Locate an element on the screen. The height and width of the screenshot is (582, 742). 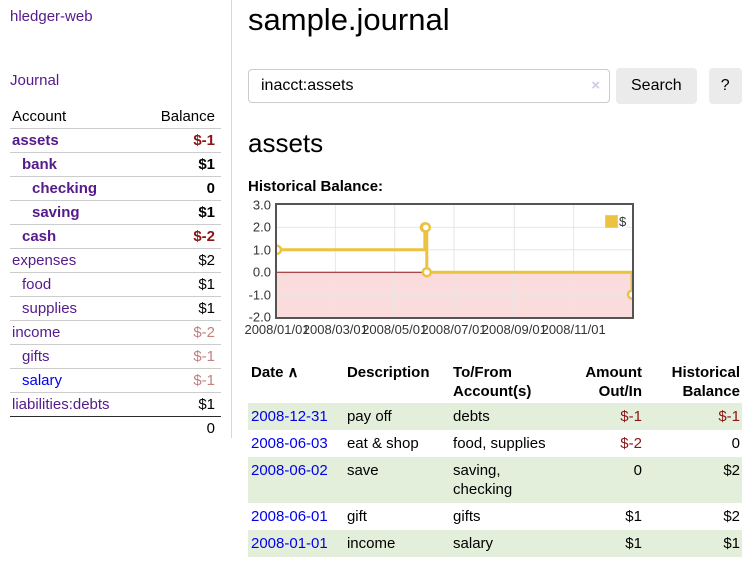
transaction-row: 2008-12-31 pay off debts $-1 $-1 is located at coordinates (495, 416).